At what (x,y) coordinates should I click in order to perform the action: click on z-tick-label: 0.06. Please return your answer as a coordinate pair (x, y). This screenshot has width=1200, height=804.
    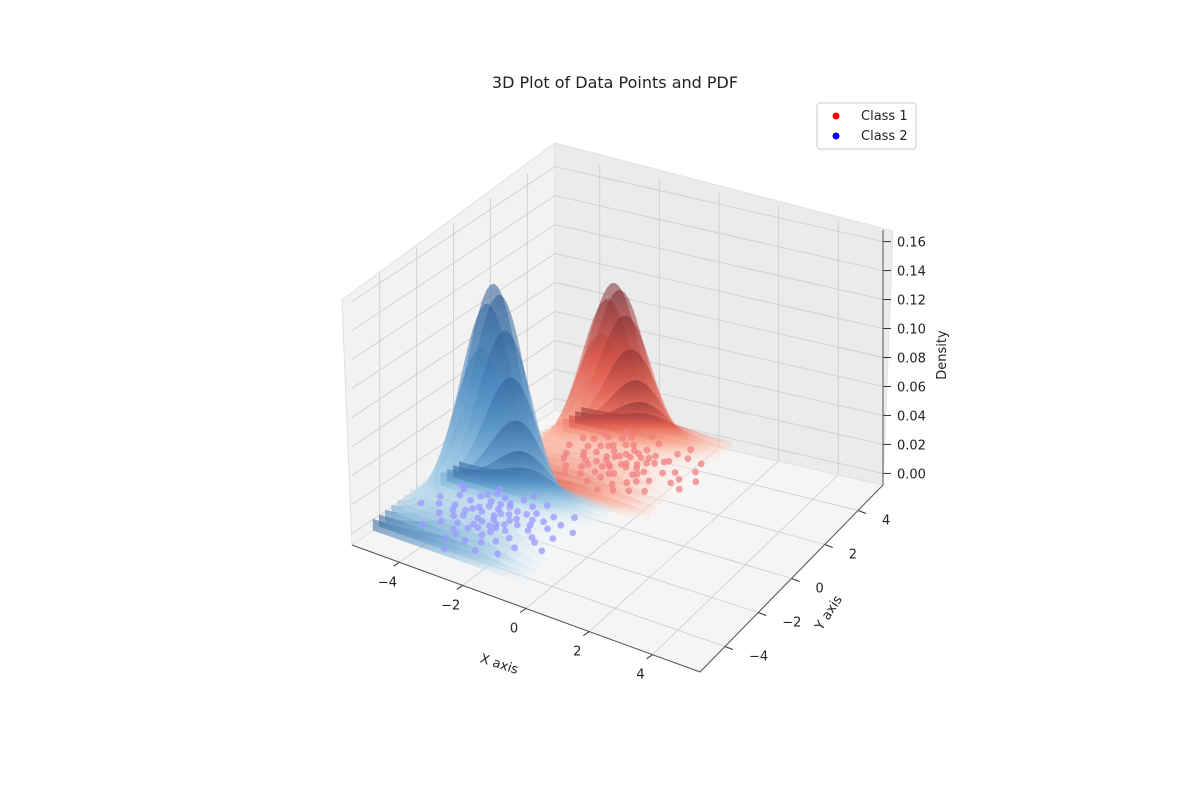
    Looking at the image, I should click on (911, 387).